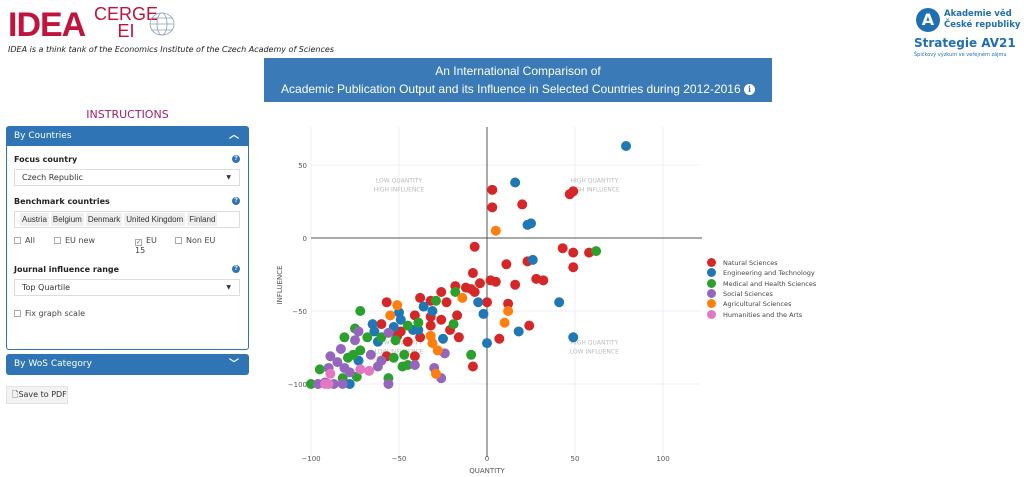 This screenshot has height=477, width=1024. Describe the element at coordinates (146, 245) in the screenshot. I see `checkbox-eu15: ✓ EU 15` at that location.